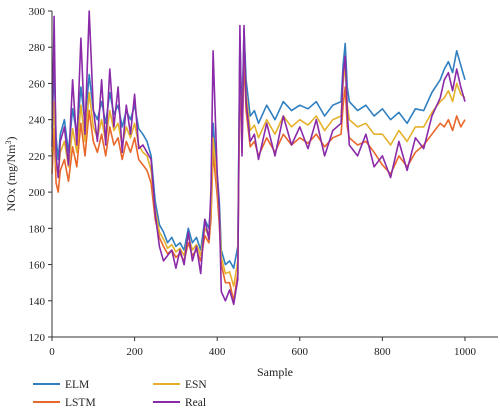 This screenshot has width=500, height=416. What do you see at coordinates (37, 338) in the screenshot?
I see `y-tick-label: 120` at bounding box center [37, 338].